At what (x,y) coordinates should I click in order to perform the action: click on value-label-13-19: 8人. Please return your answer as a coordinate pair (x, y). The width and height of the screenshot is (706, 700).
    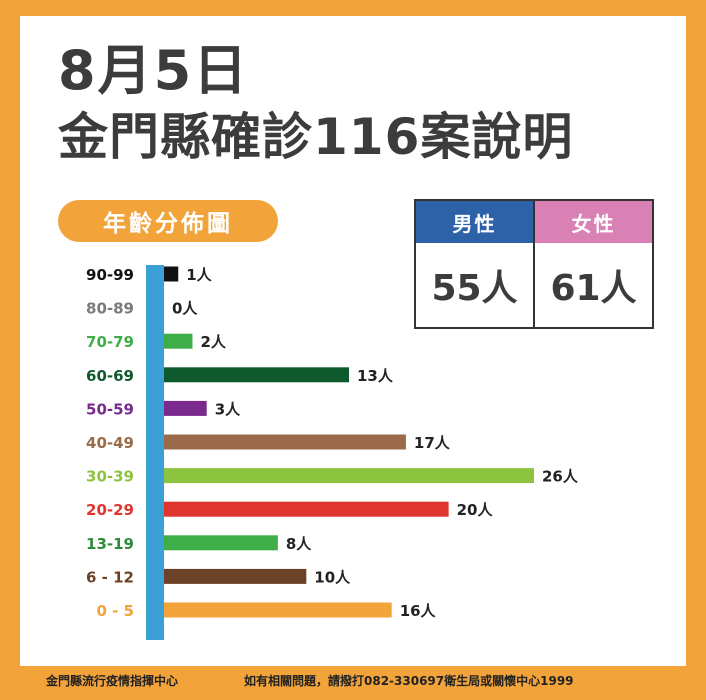
    Looking at the image, I should click on (299, 544).